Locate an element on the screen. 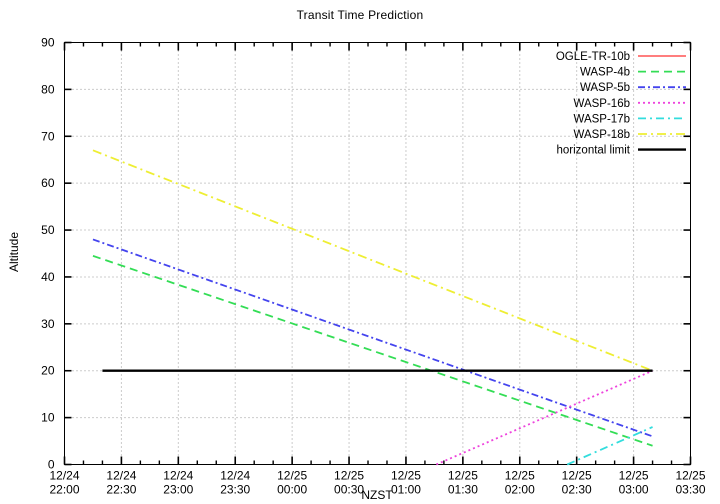 This screenshot has height=504, width=720. y-tick-label: 20 is located at coordinates (48, 371).